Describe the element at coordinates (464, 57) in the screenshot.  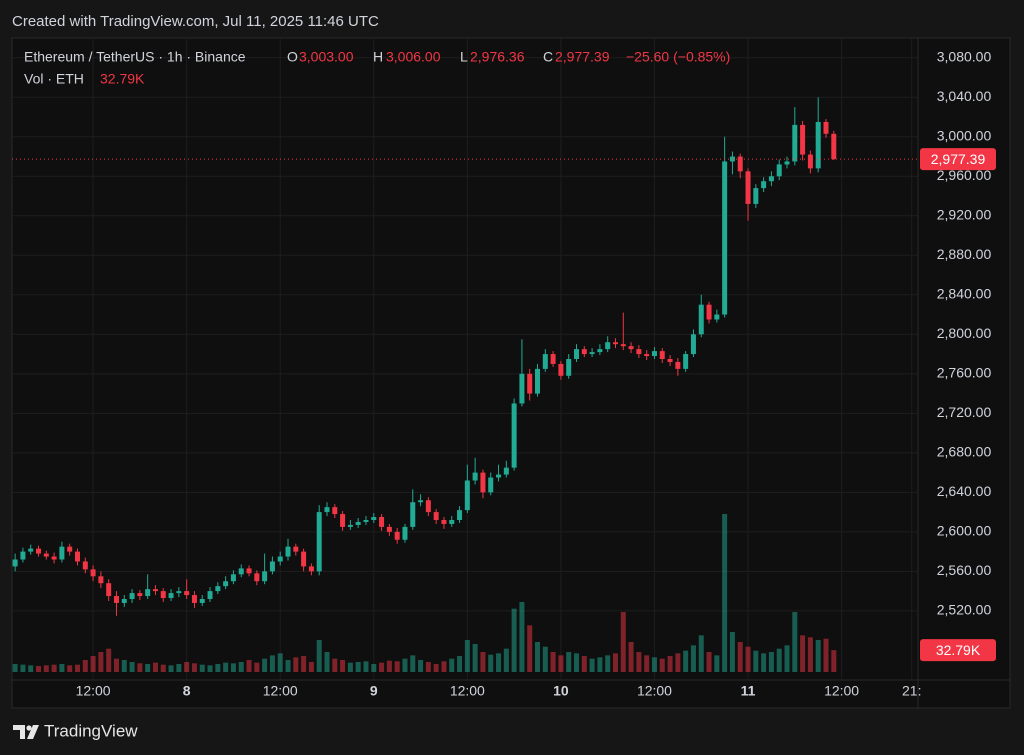
I see `ohlc-letter: L` at that location.